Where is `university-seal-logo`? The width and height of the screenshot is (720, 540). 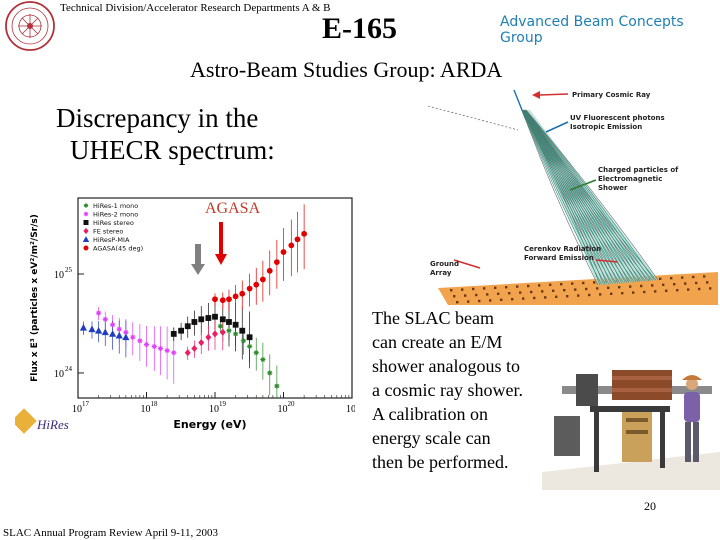 university-seal-logo is located at coordinates (30, 26).